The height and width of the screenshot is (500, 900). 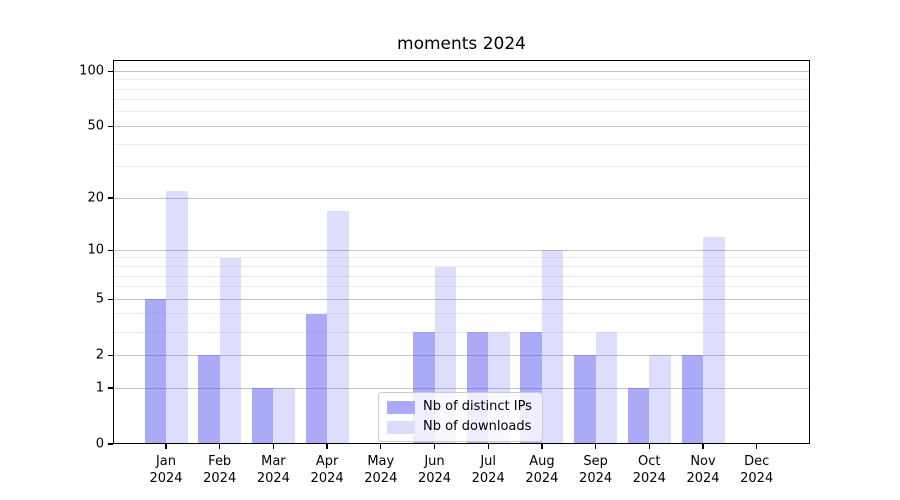 I want to click on x-tick-month: Dec, so click(x=757, y=461).